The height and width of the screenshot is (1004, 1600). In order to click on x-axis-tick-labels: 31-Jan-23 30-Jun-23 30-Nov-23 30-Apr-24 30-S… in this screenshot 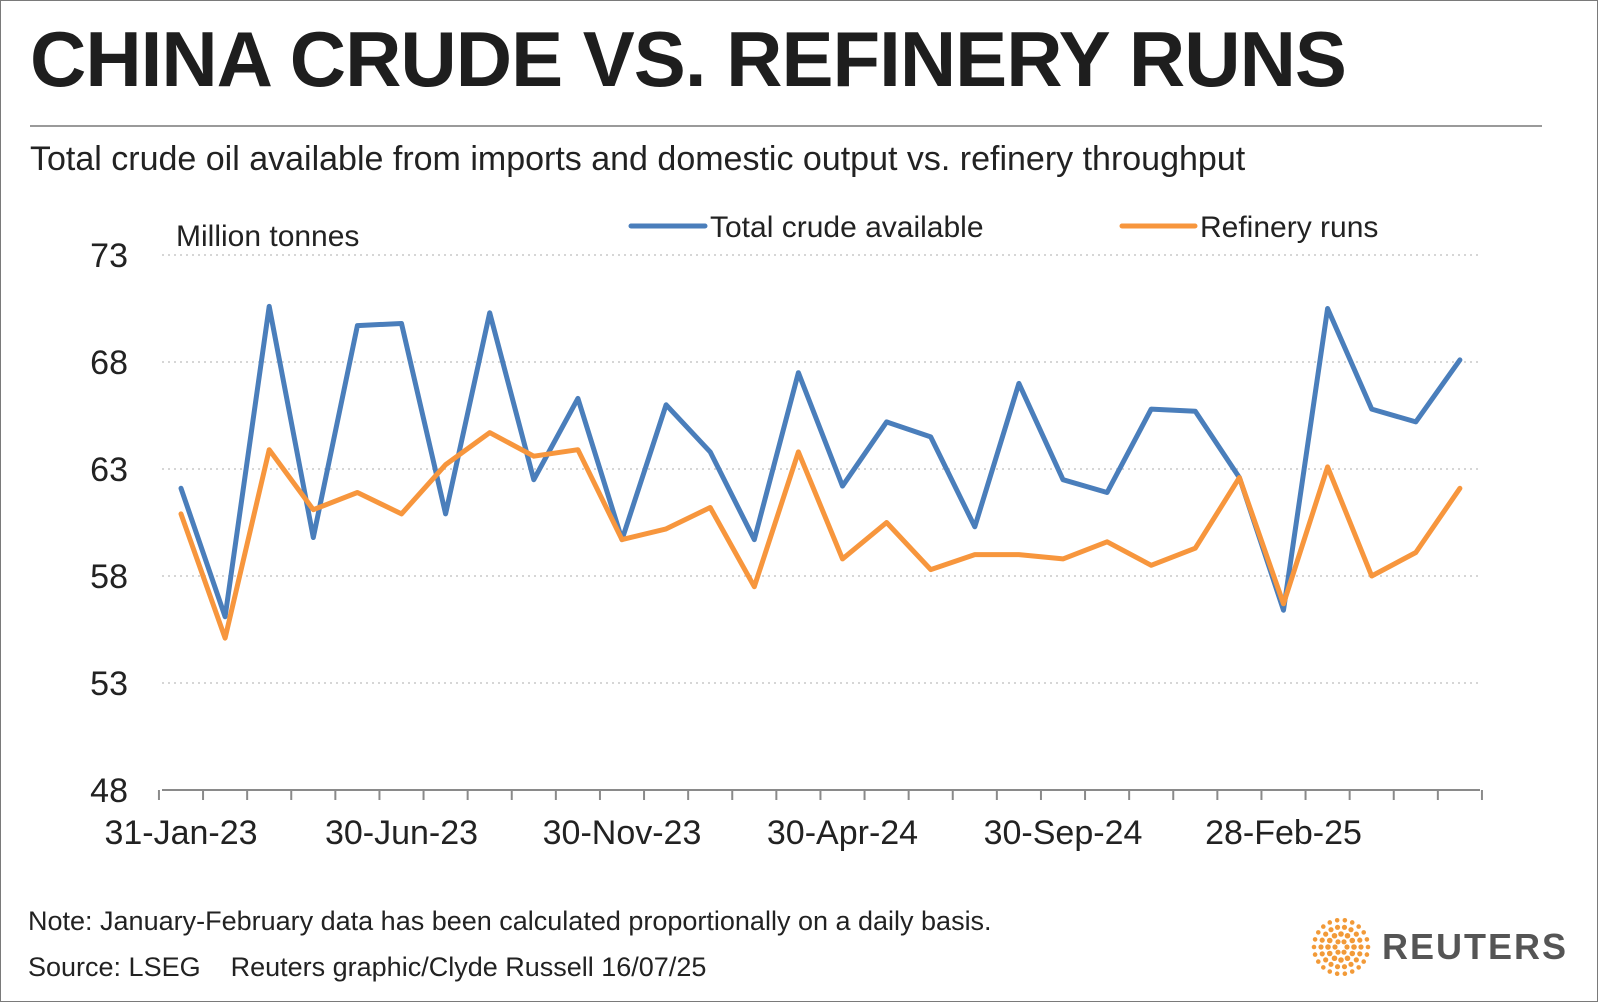, I will do `click(732, 833)`.